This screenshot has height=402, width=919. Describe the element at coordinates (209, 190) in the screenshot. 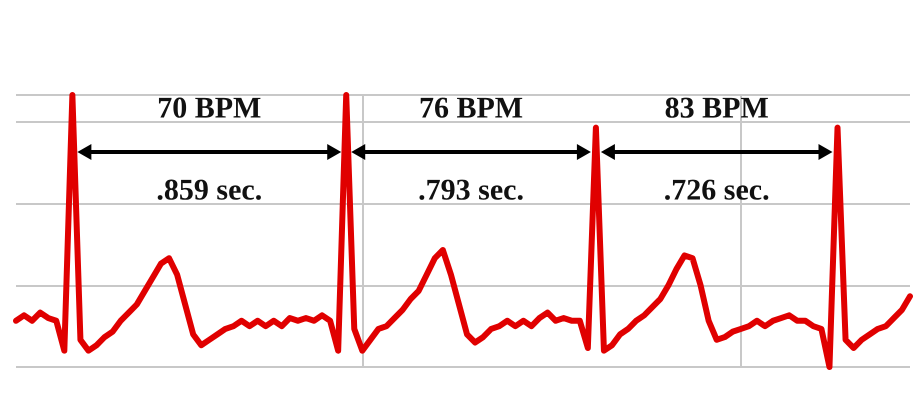

I see `annotation: .859 sec.` at that location.